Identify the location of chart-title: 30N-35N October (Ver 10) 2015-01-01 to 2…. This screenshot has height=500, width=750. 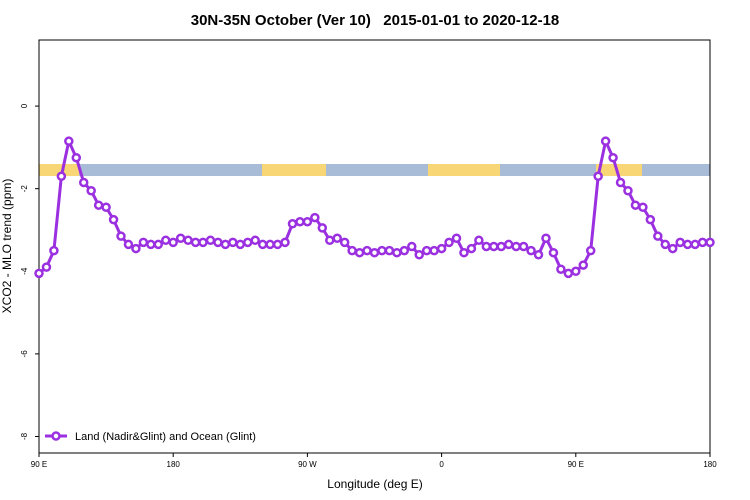
(375, 20).